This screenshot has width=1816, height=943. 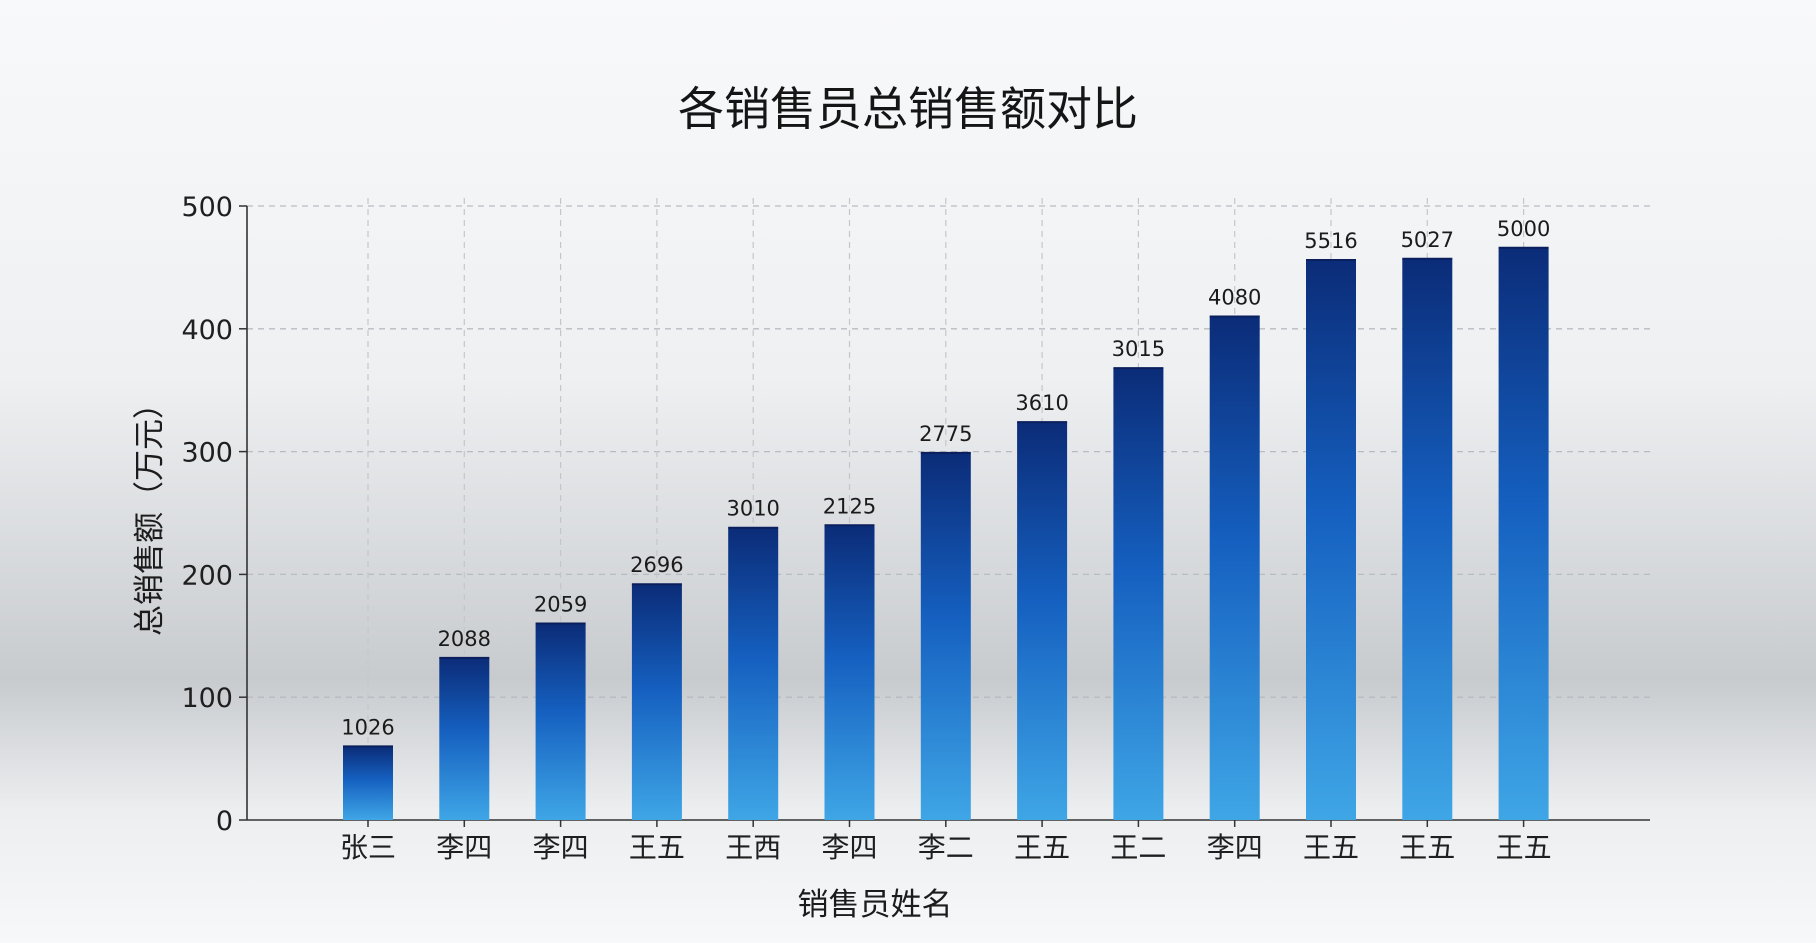 I want to click on data-label: 4080, so click(x=1234, y=298).